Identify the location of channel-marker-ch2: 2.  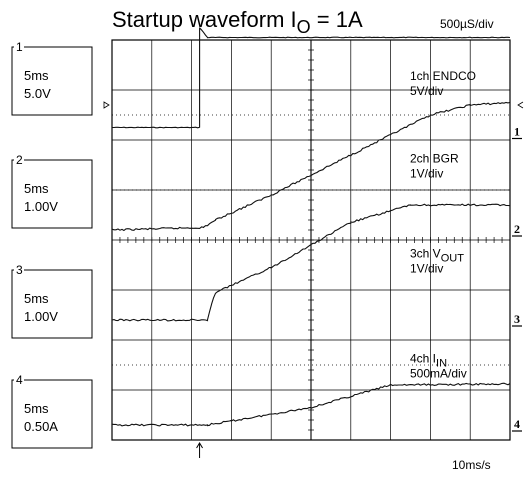
(517, 229).